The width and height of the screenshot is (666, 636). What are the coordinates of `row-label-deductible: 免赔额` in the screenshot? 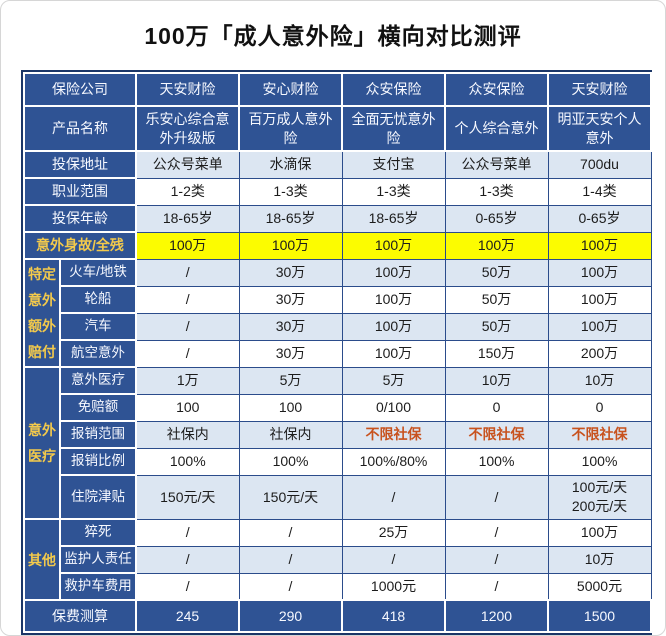 It's located at (98, 407).